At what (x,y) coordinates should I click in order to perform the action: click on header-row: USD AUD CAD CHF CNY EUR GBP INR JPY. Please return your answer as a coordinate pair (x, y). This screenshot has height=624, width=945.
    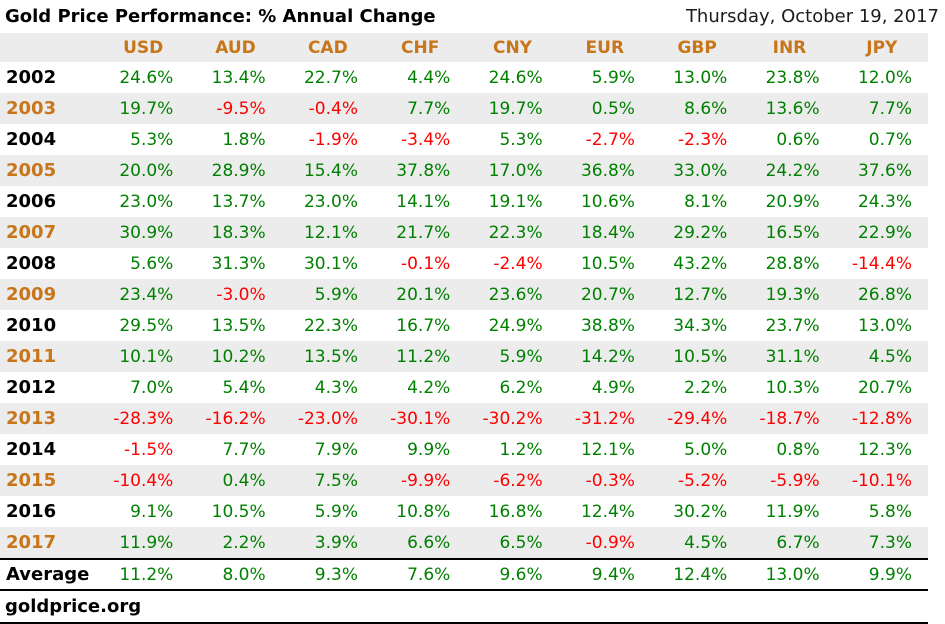
    Looking at the image, I should click on (464, 47).